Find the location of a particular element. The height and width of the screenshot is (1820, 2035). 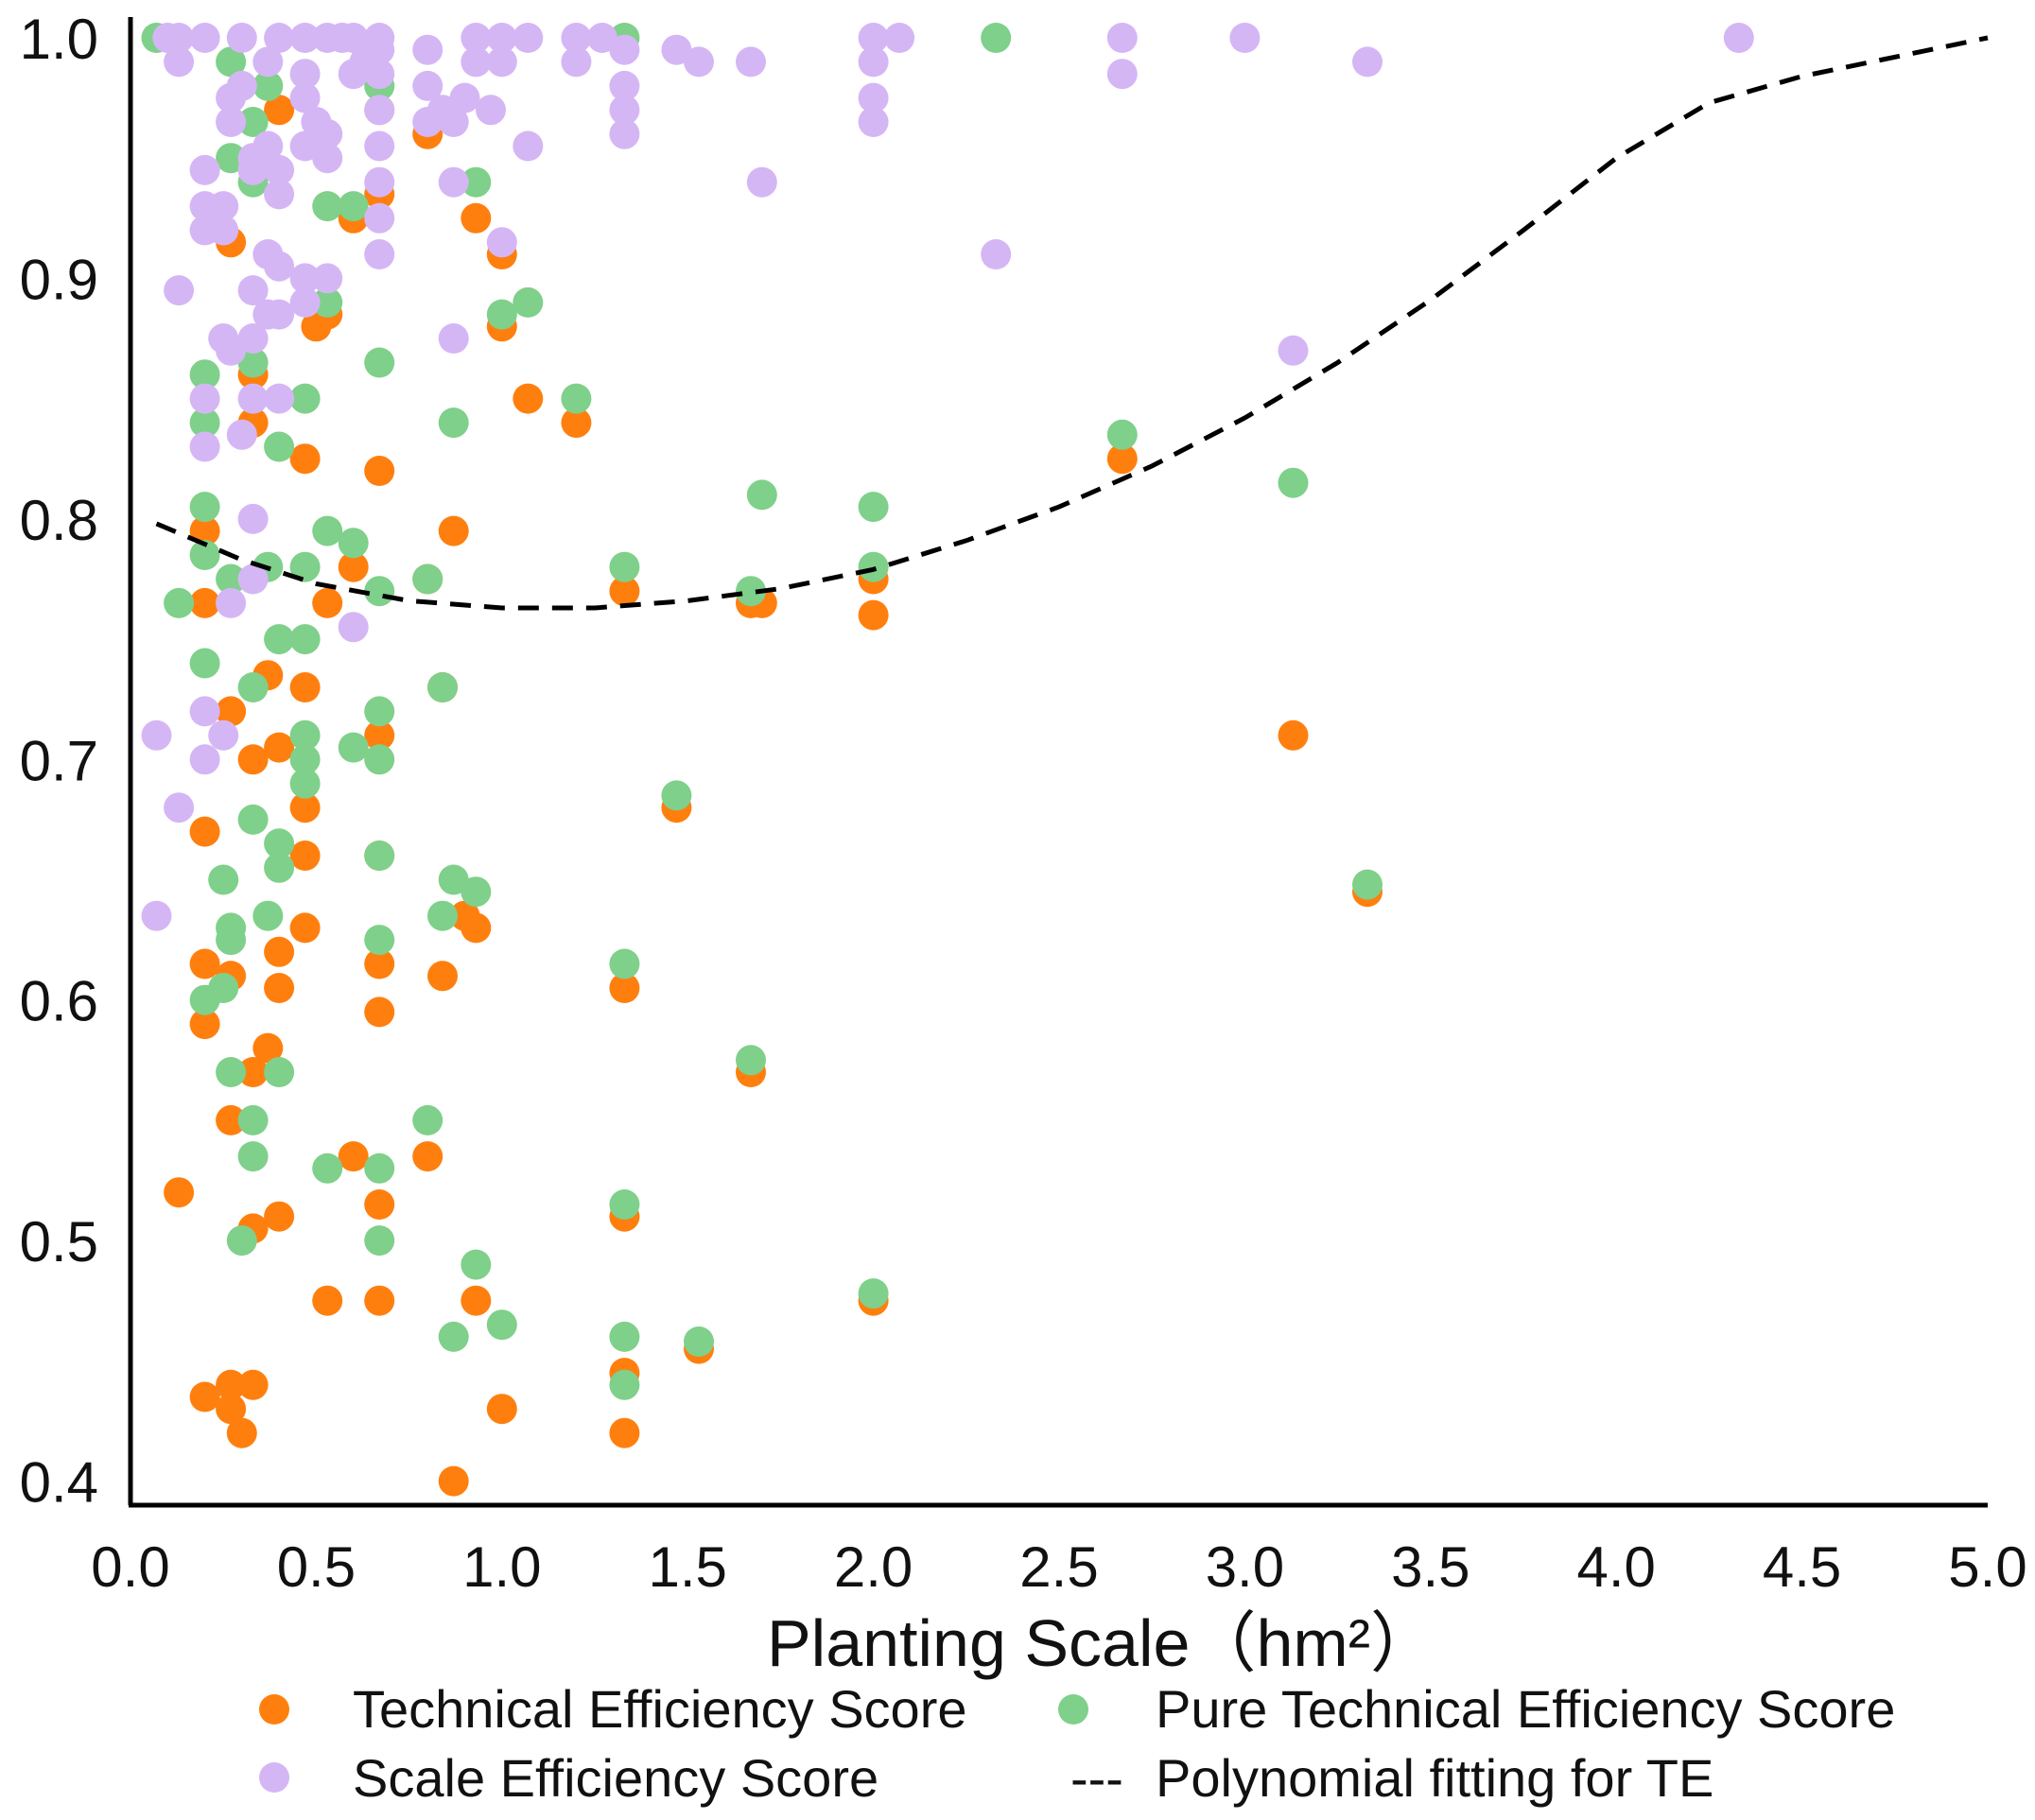

y-tick-label: 0.7 is located at coordinates (59, 760).